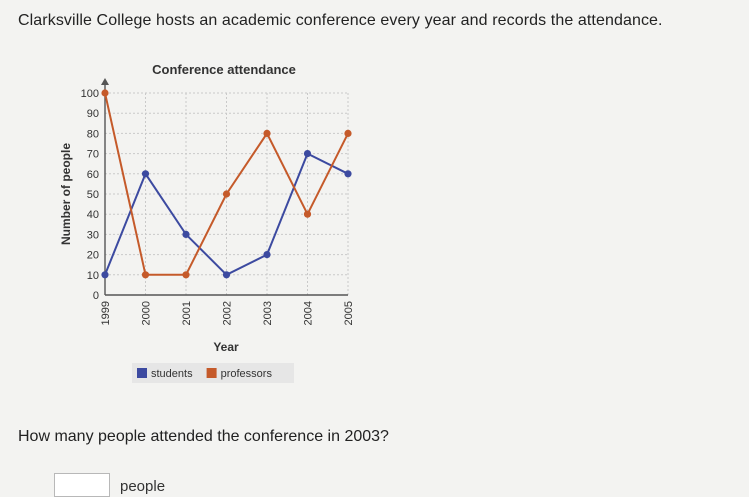 The width and height of the screenshot is (749, 497). I want to click on y-tick-label: 20, so click(93, 256).